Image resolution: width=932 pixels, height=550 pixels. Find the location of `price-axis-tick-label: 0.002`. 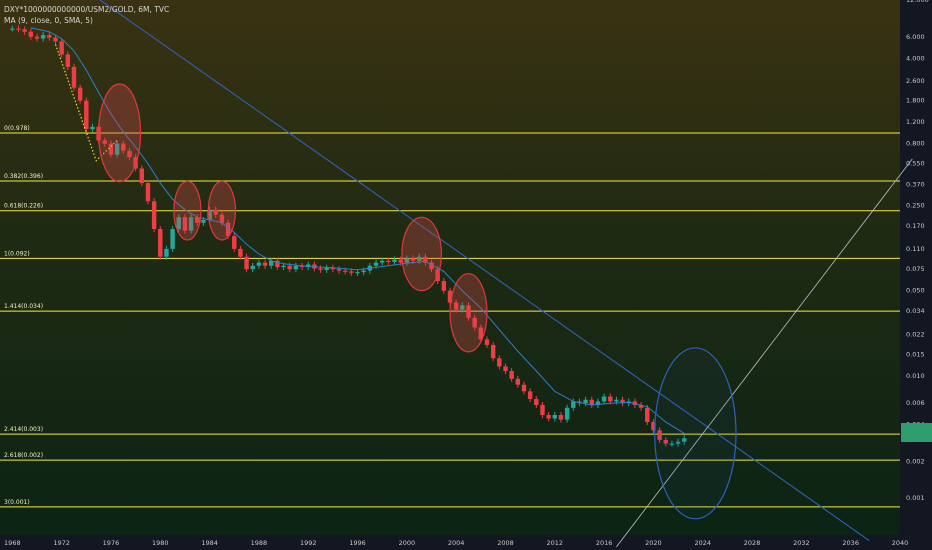

price-axis-tick-label: 0.002 is located at coordinates (915, 461).